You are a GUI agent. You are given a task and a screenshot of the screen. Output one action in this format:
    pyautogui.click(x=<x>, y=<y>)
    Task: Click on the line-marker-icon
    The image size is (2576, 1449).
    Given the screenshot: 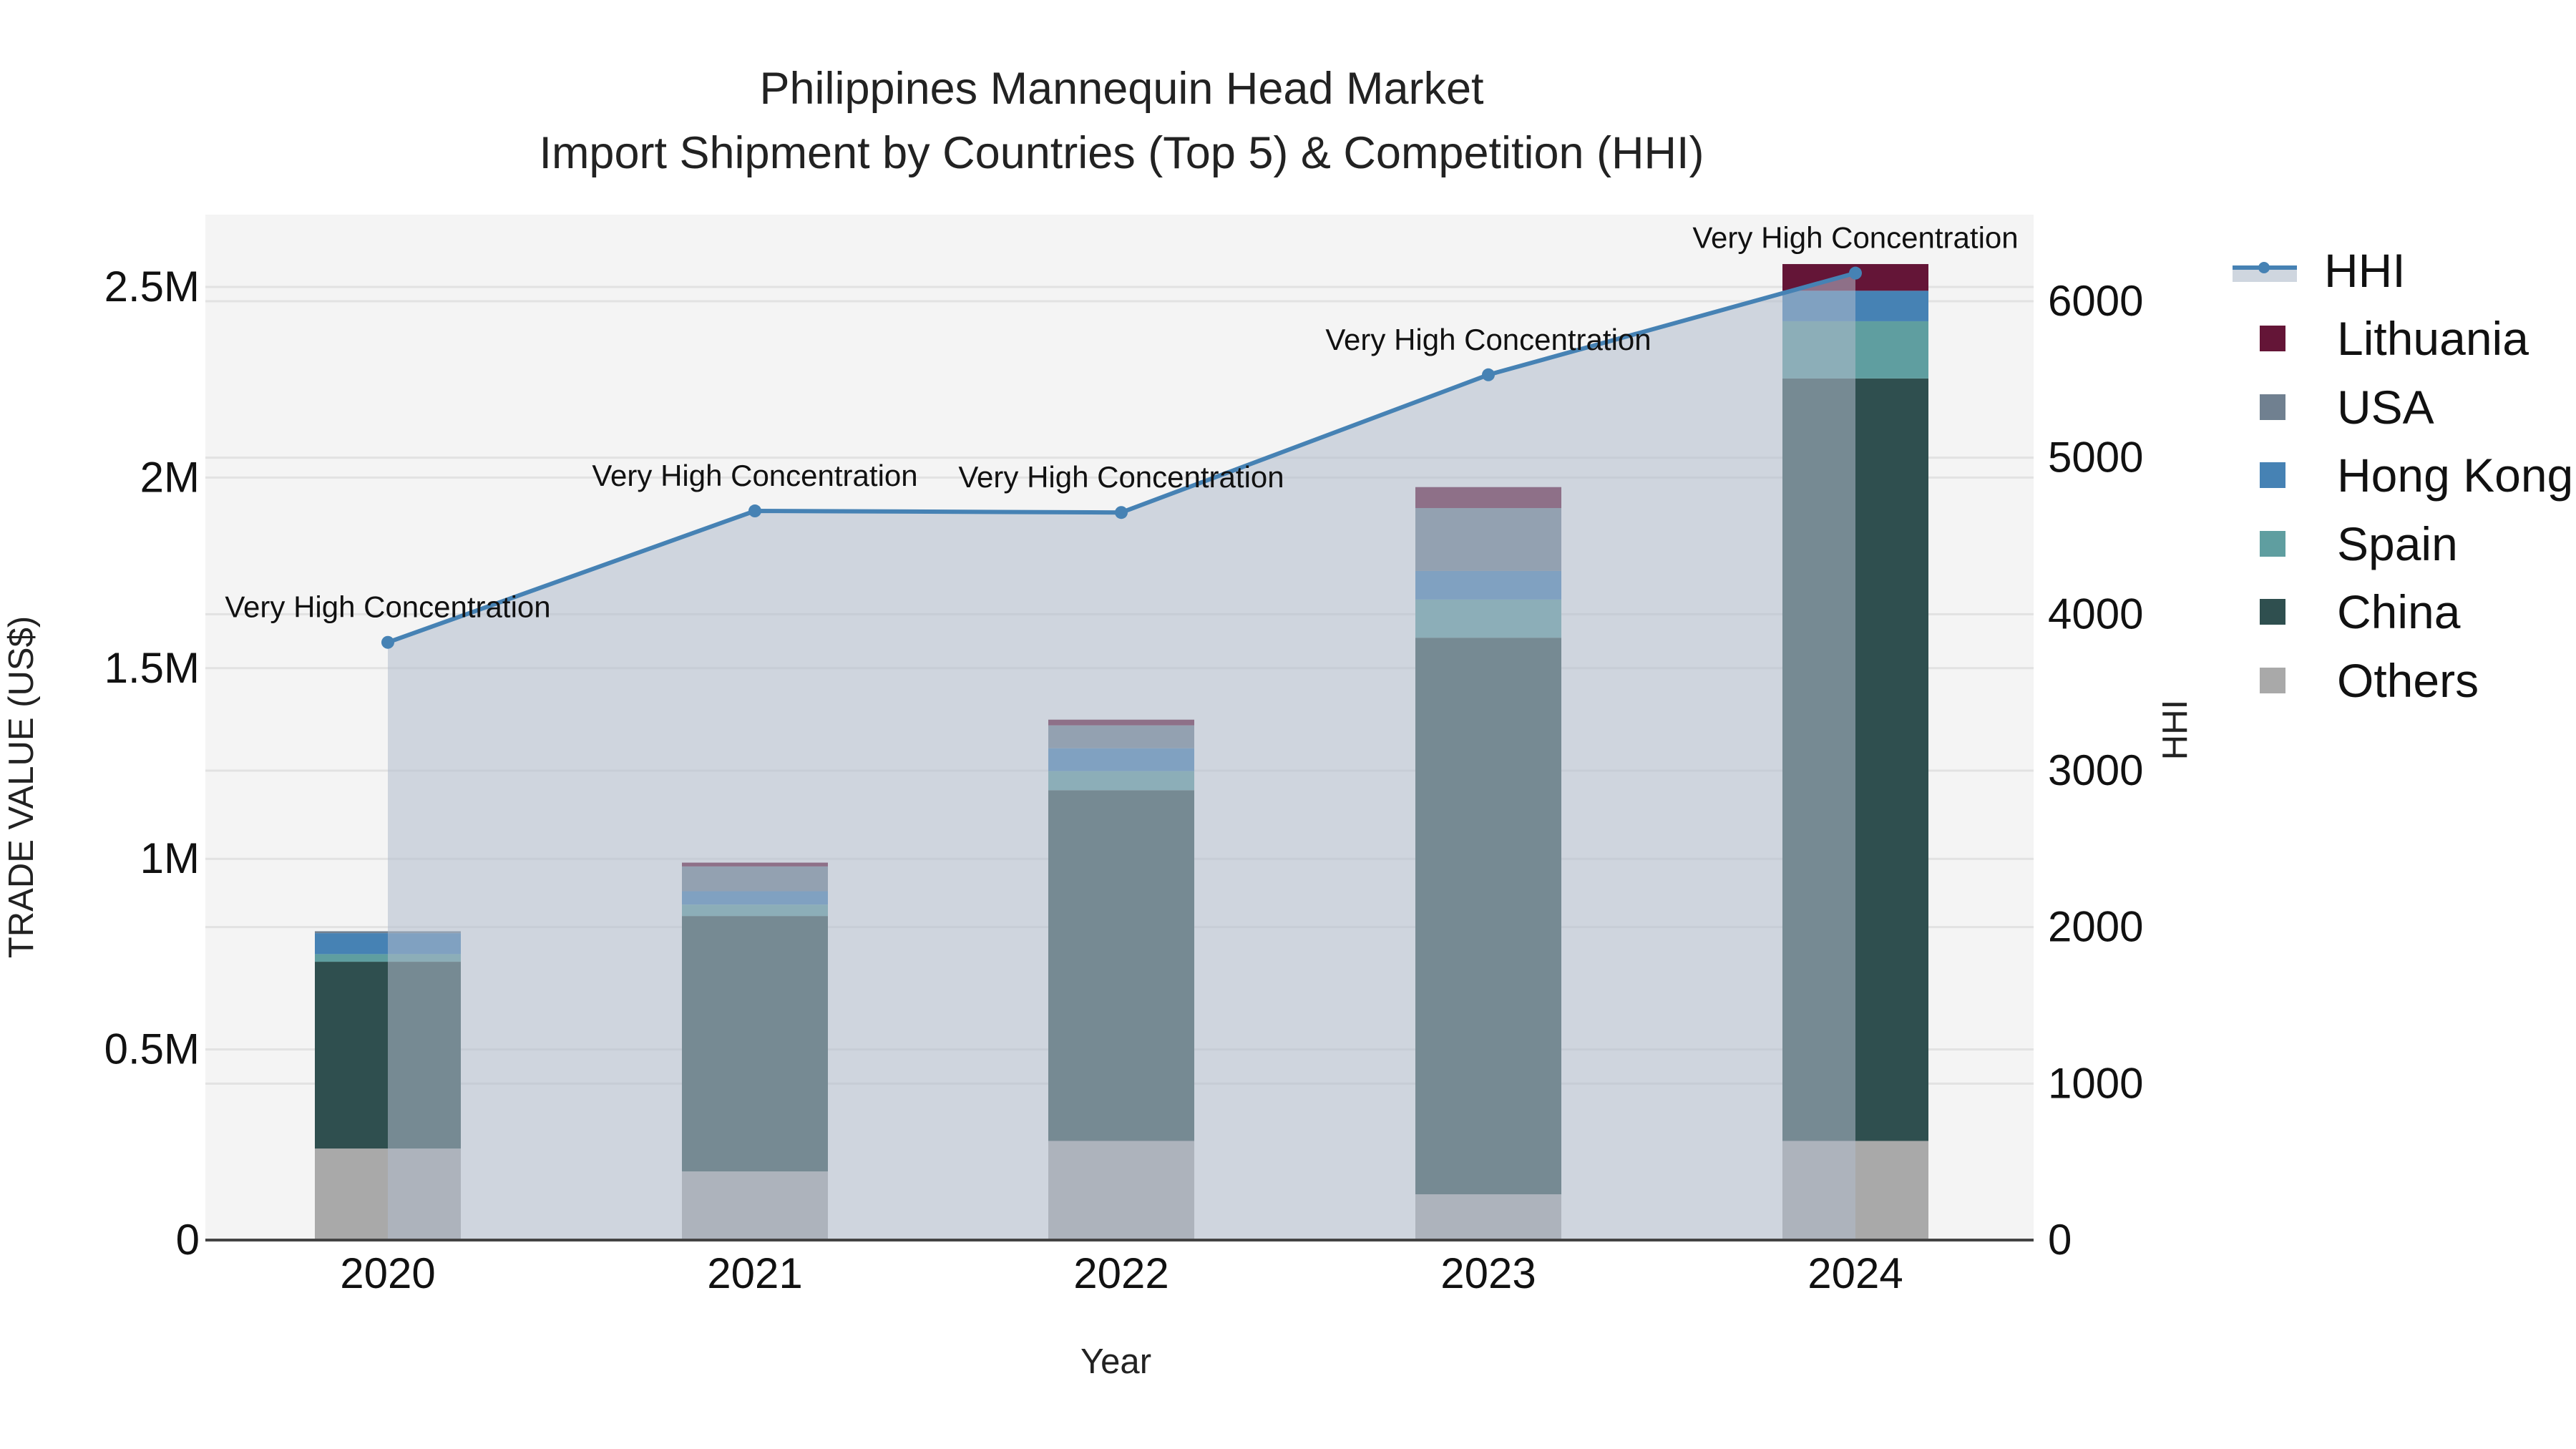 What is the action you would take?
    pyautogui.click(x=2265, y=271)
    